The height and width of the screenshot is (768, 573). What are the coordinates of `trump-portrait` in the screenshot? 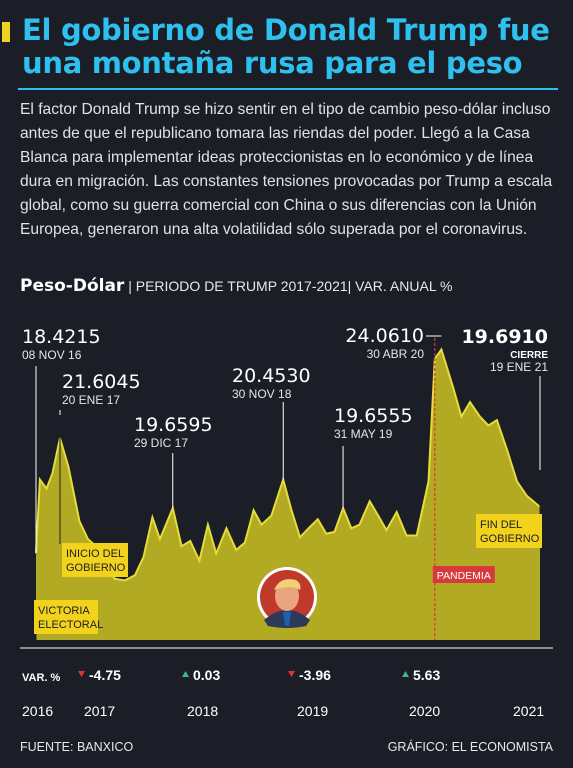 It's located at (287, 597).